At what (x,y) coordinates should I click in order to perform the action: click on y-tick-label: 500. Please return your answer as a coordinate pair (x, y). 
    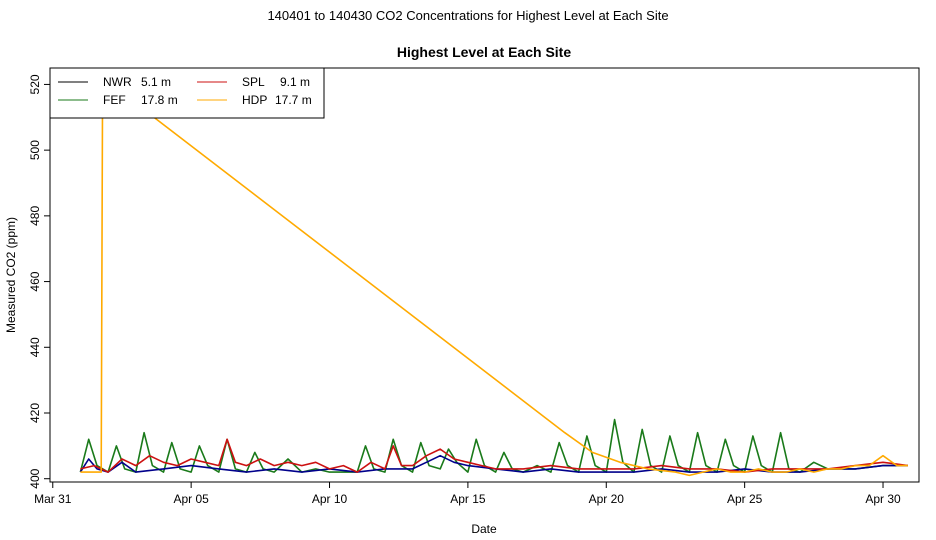
    Looking at the image, I should click on (35, 150).